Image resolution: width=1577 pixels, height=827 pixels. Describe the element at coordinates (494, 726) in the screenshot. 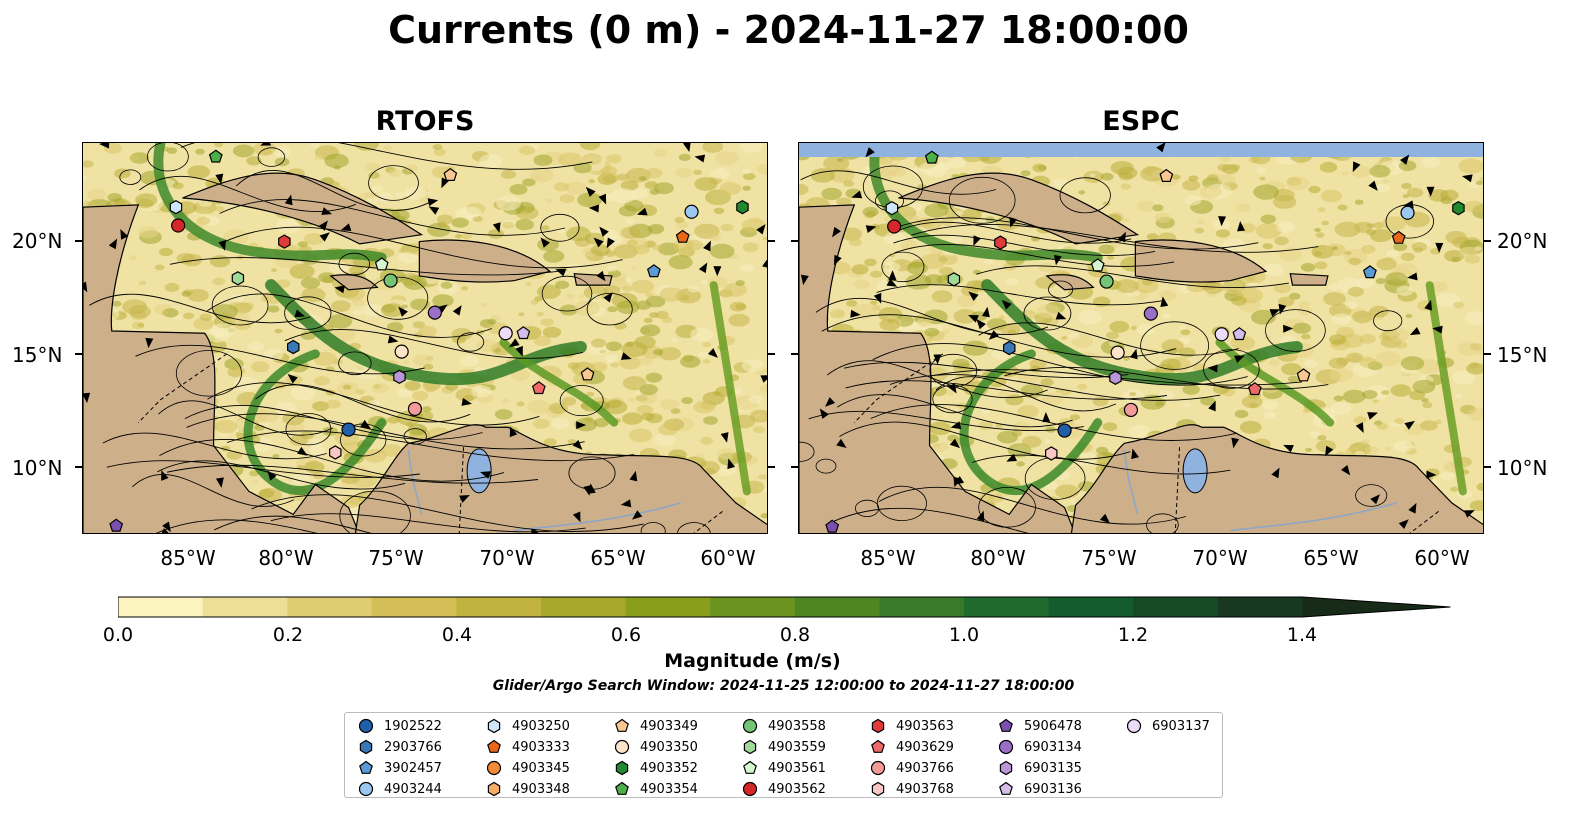

I see `hexagon-marker-icon` at that location.